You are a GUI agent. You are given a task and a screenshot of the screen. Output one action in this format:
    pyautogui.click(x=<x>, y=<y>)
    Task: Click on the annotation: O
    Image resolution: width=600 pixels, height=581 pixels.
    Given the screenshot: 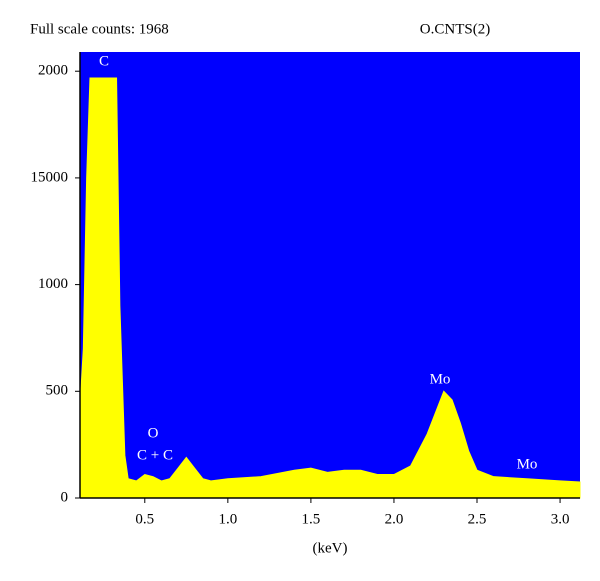 What is the action you would take?
    pyautogui.click(x=153, y=433)
    